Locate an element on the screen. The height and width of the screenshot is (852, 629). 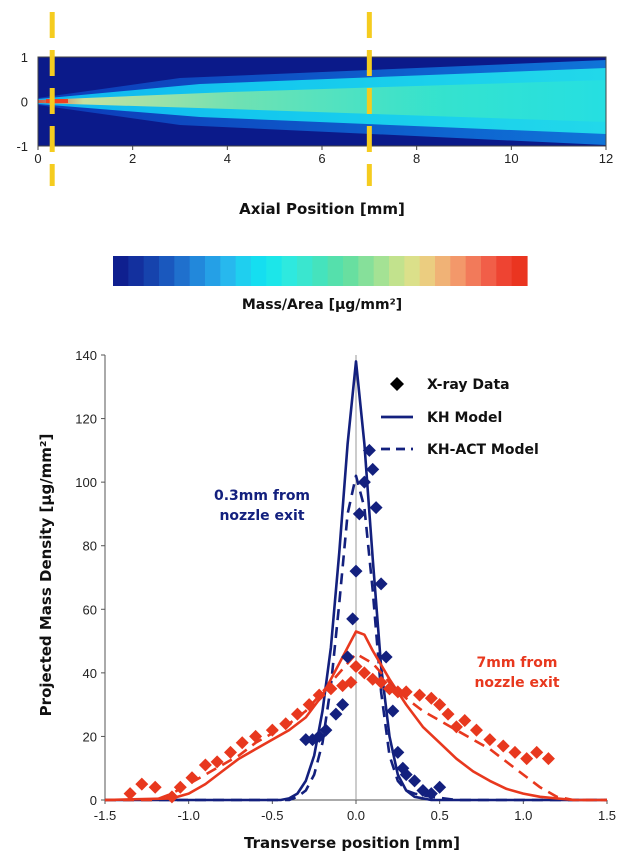
annotations: 0.3mm from nozzle exit 7mm from nozzle exit is located at coordinates (387, 589).